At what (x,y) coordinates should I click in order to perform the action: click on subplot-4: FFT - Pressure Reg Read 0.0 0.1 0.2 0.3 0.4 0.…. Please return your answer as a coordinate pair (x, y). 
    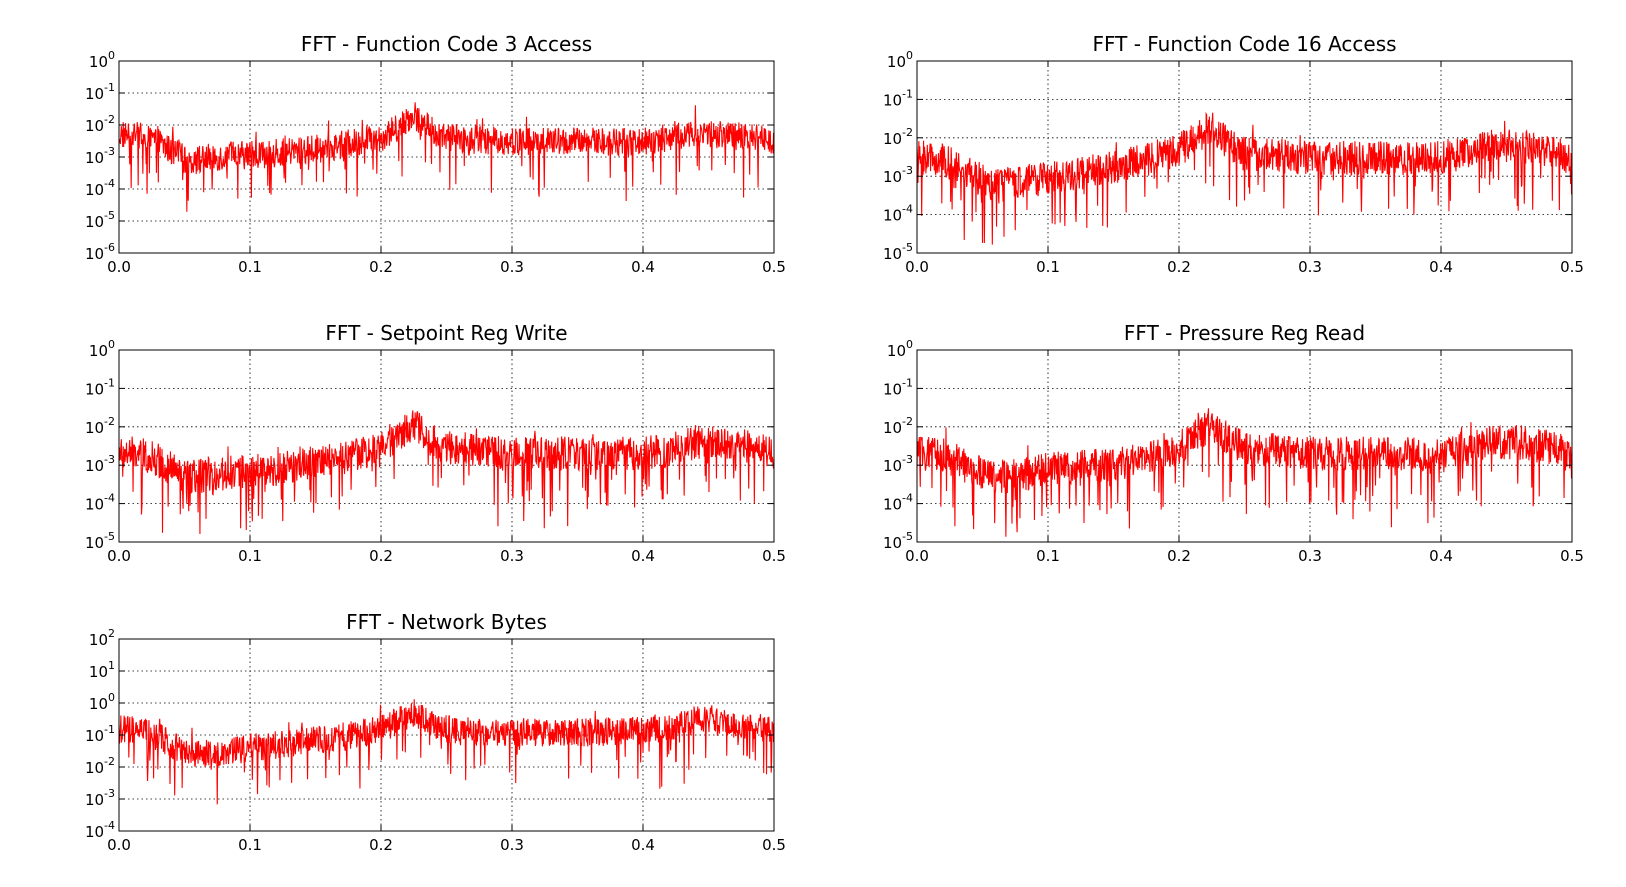
    Looking at the image, I should click on (1233, 443).